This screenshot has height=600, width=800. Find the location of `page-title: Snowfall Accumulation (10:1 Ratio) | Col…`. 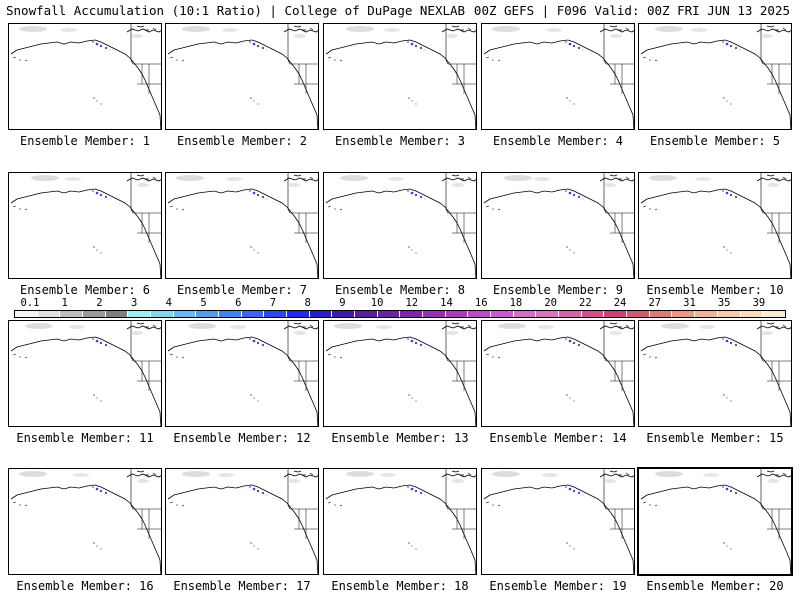

page-title: Snowfall Accumulation (10:1 Ratio) | Col… is located at coordinates (236, 10).